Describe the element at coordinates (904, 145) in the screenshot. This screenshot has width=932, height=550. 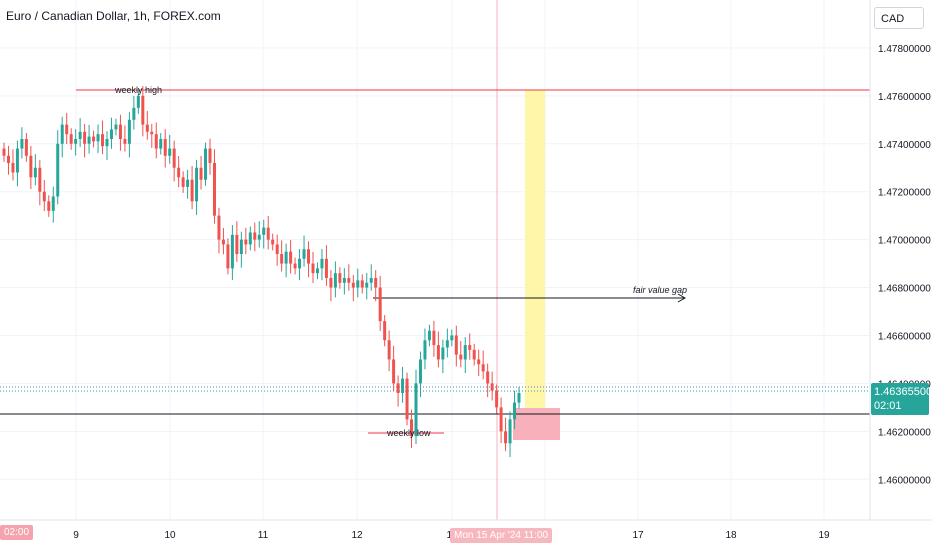
I see `y-tick-label: 1.47400000` at that location.